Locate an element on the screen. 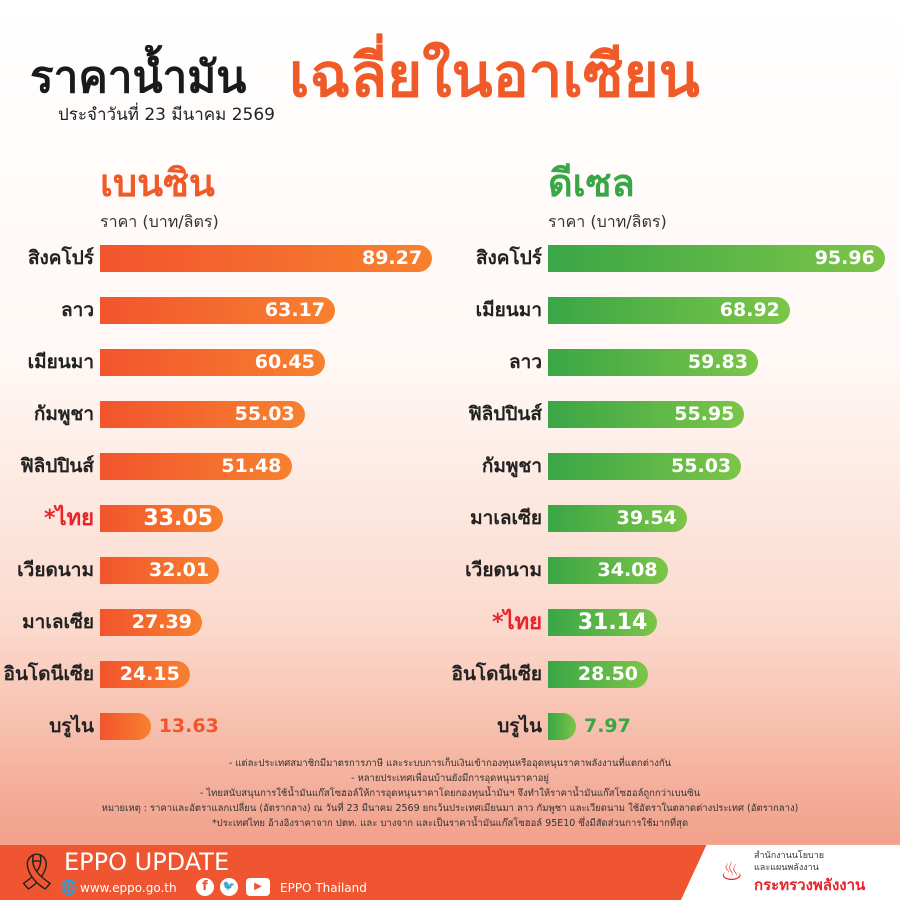  title-highlight: เฉลี่ยในอาเซียน is located at coordinates (494, 76).